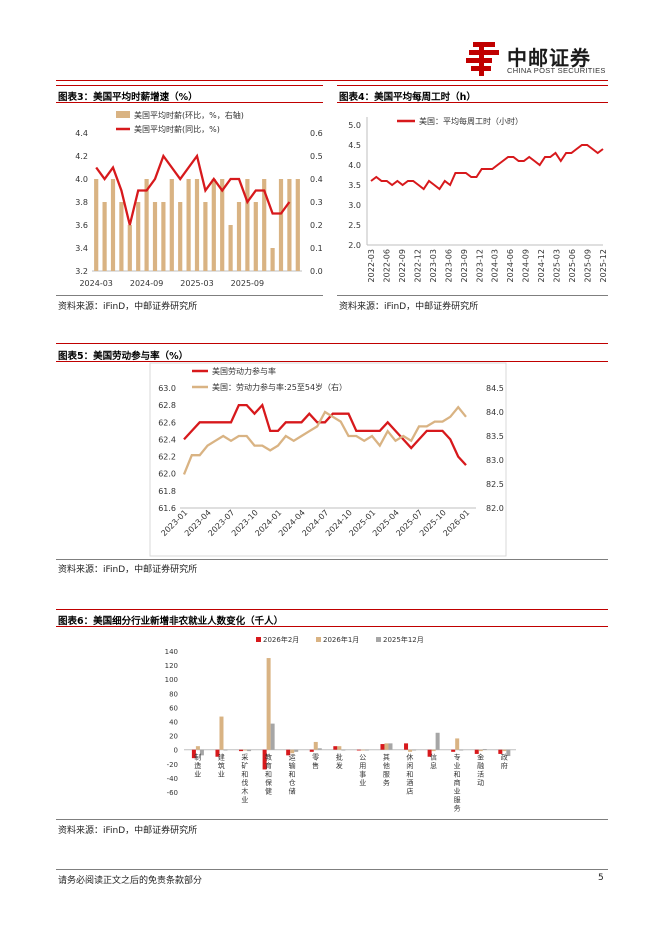 The image size is (662, 936). I want to click on fig3-x-tick: 2024-03, so click(95, 283).